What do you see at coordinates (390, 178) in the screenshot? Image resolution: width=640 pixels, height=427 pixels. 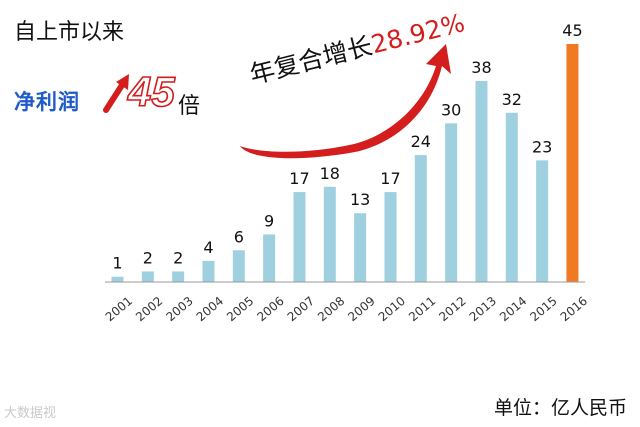 I see `data-label-2010: 17` at bounding box center [390, 178].